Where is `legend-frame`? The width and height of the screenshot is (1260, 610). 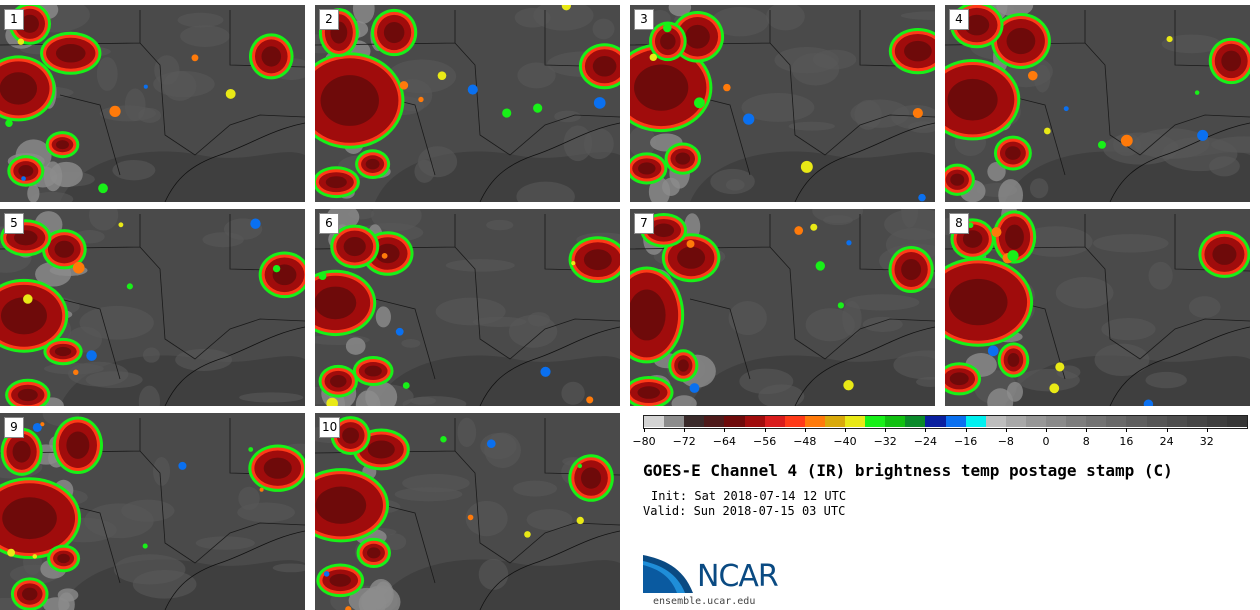
legend-frame is located at coordinates (945, 422).